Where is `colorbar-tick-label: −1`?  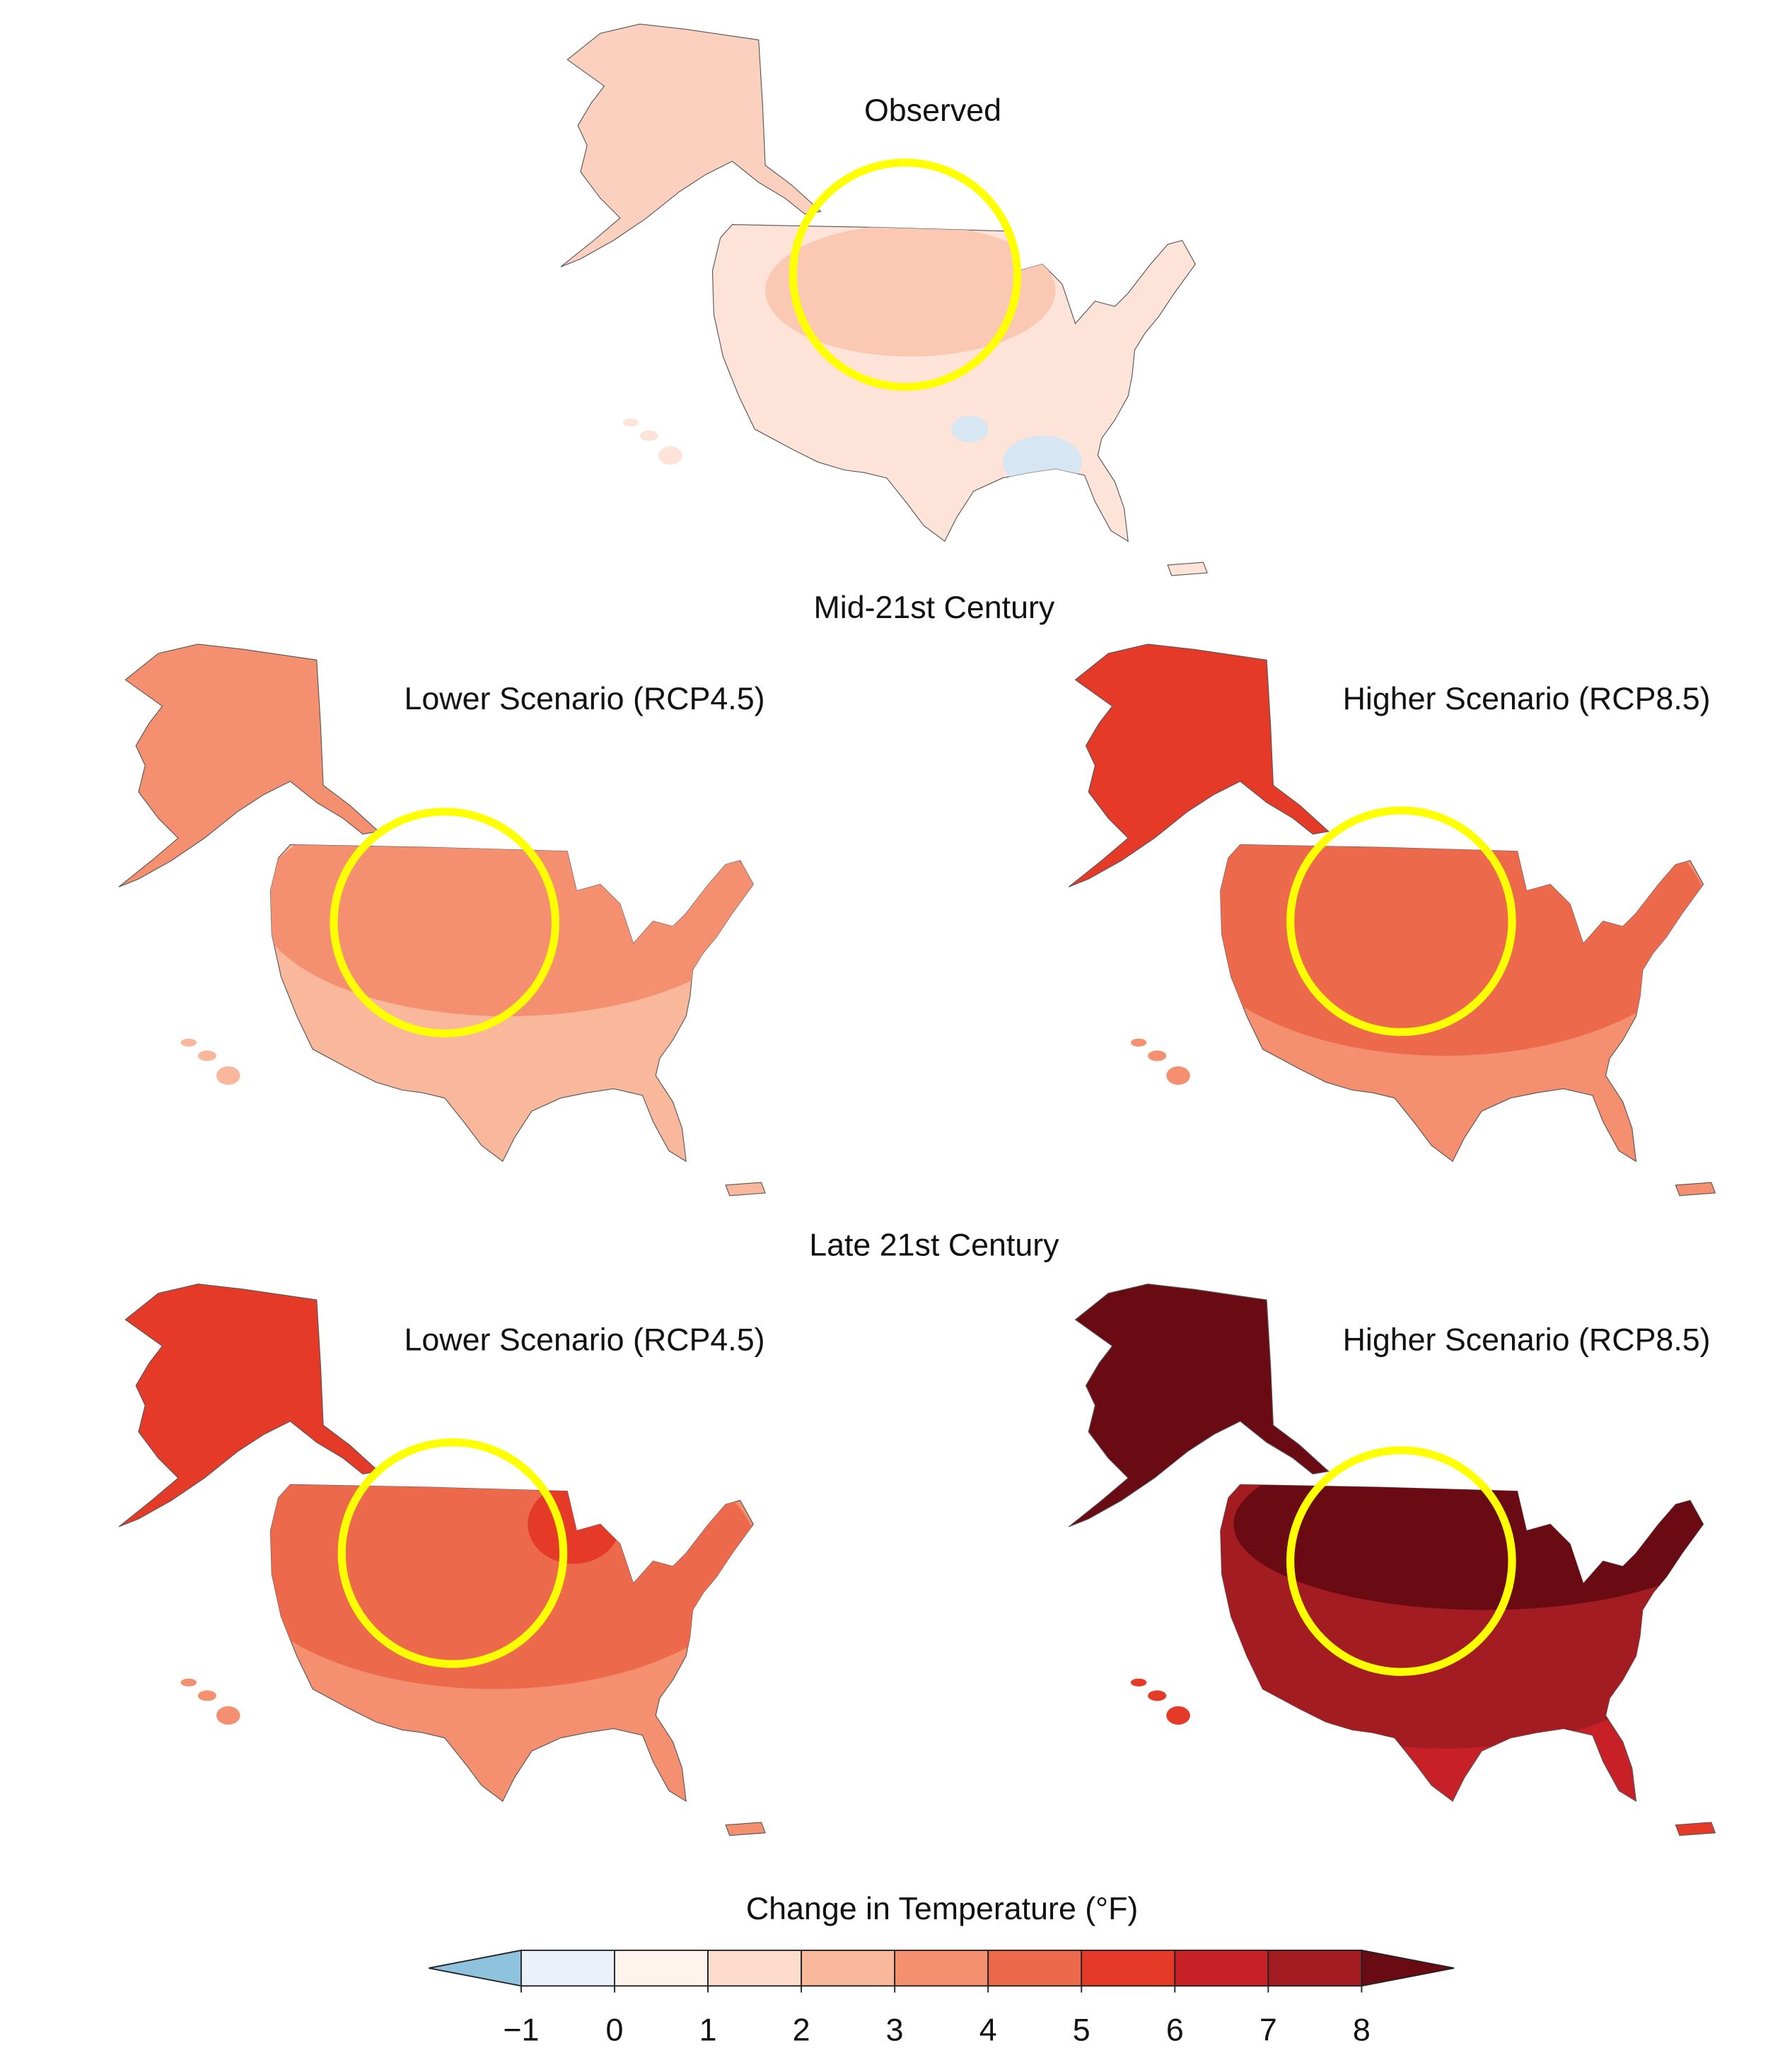
colorbar-tick-label: −1 is located at coordinates (521, 2030).